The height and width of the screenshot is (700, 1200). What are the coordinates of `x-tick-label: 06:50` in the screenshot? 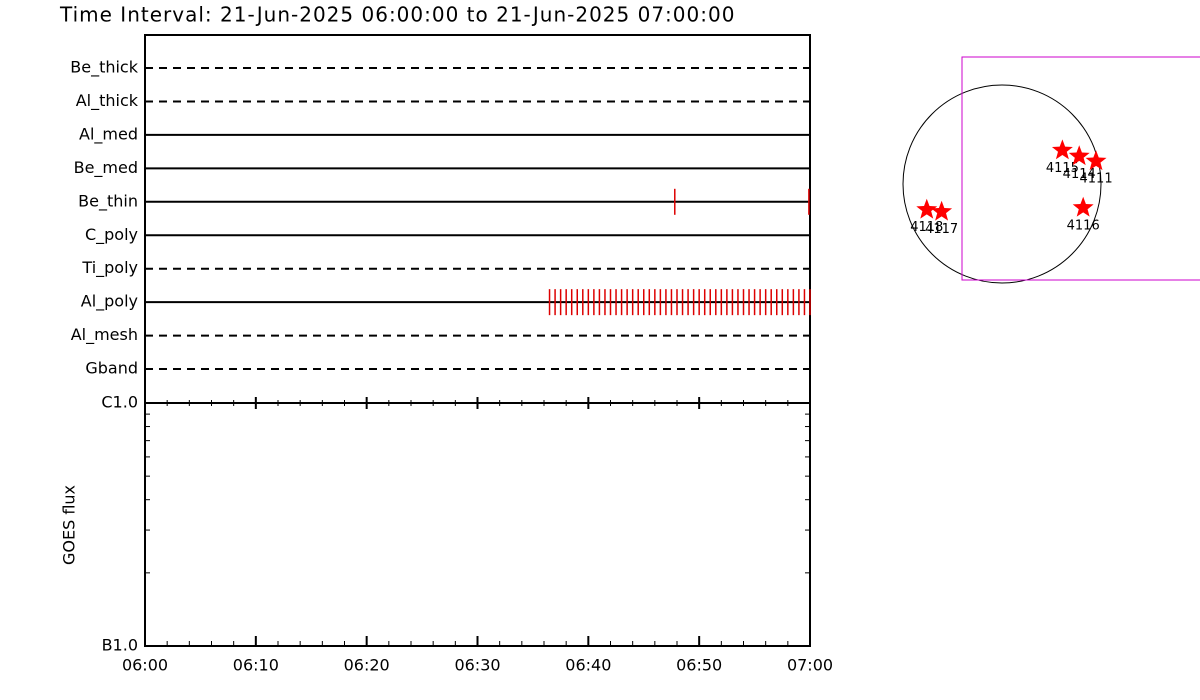 It's located at (699, 665).